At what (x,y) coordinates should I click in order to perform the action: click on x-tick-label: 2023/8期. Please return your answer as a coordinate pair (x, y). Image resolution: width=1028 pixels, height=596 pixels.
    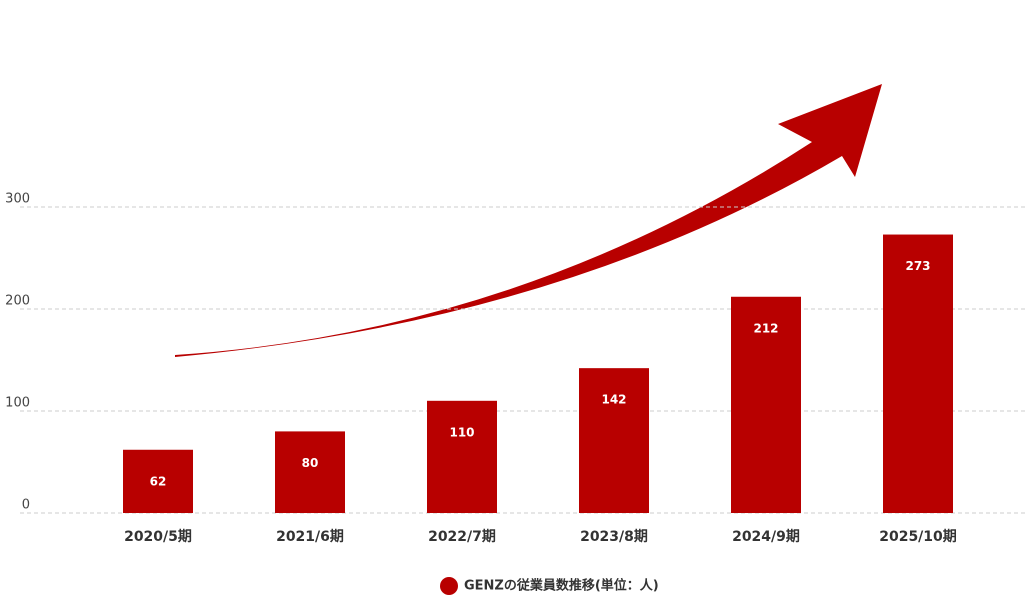
    Looking at the image, I should click on (614, 537).